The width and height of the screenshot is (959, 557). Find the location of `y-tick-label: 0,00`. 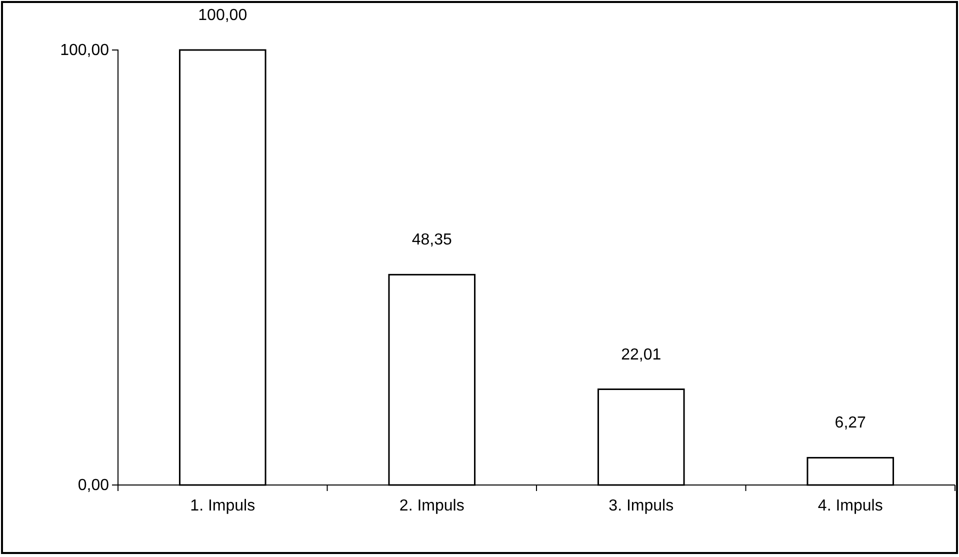

y-tick-label: 0,00 is located at coordinates (94, 485).